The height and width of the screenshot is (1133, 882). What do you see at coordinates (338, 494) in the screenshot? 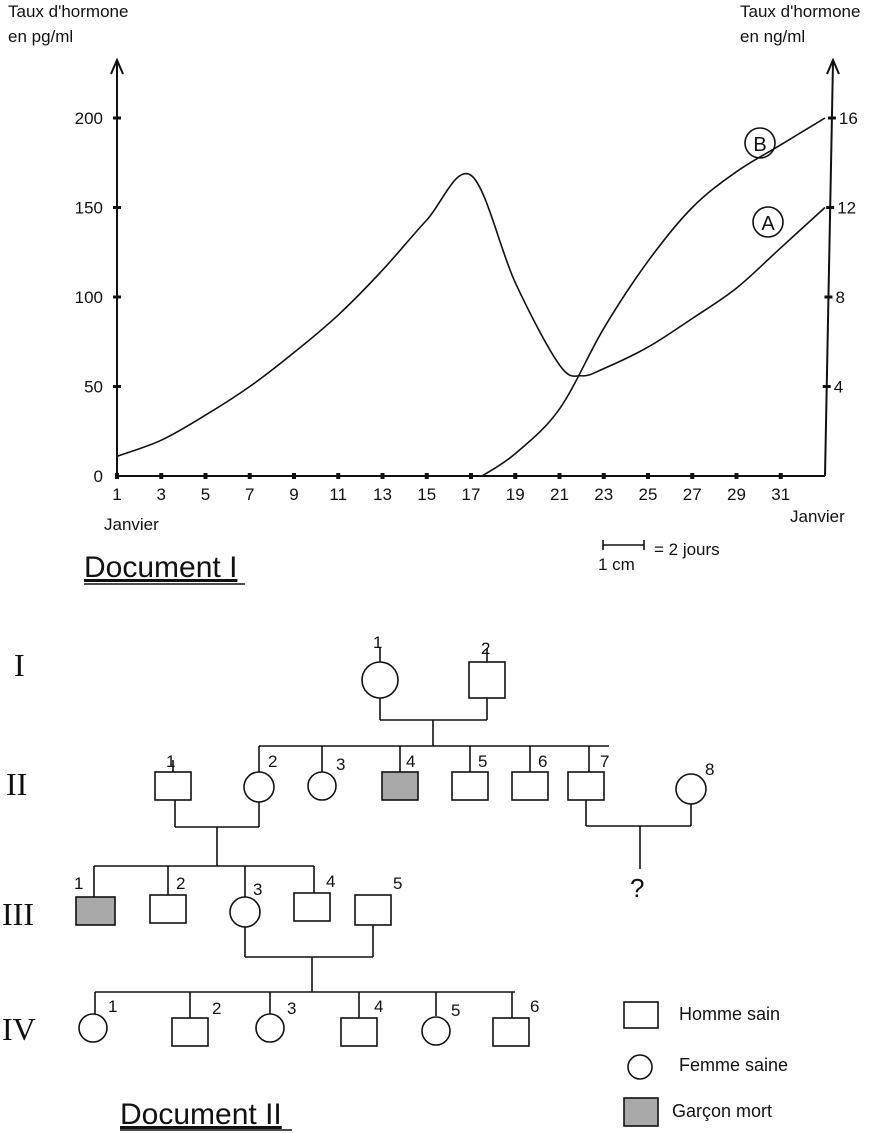
I see `x-tick-label: 11` at bounding box center [338, 494].